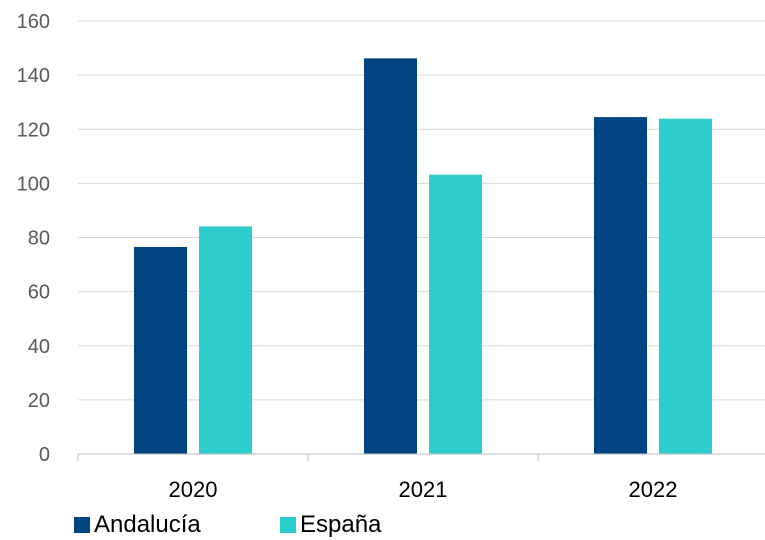 The height and width of the screenshot is (540, 765). What do you see at coordinates (33, 130) in the screenshot?
I see `y-tick-label: 120` at bounding box center [33, 130].